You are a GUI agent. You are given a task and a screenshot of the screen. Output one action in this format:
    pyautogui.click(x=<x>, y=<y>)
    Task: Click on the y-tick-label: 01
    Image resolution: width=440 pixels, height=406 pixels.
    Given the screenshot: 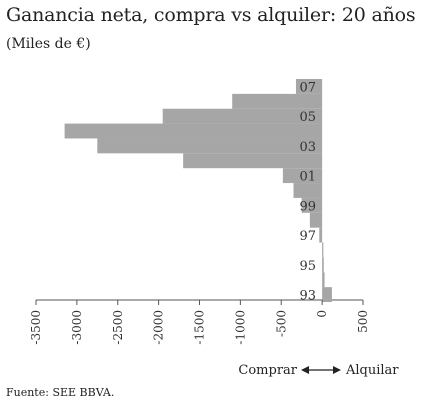 What is the action you would take?
    pyautogui.click(x=307, y=177)
    